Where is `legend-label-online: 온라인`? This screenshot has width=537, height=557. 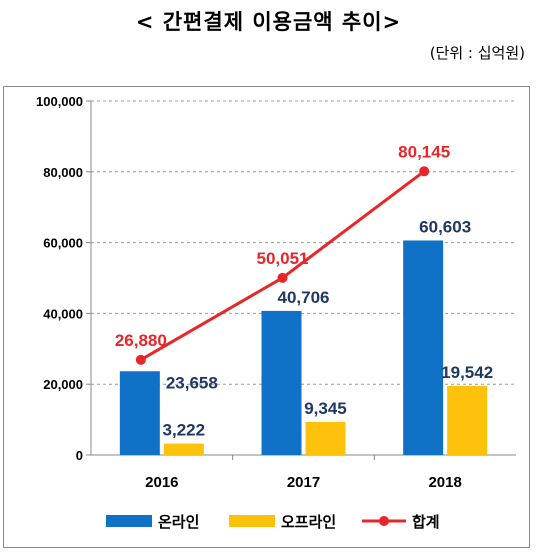
legend-label-online: 온라인 is located at coordinates (178, 522).